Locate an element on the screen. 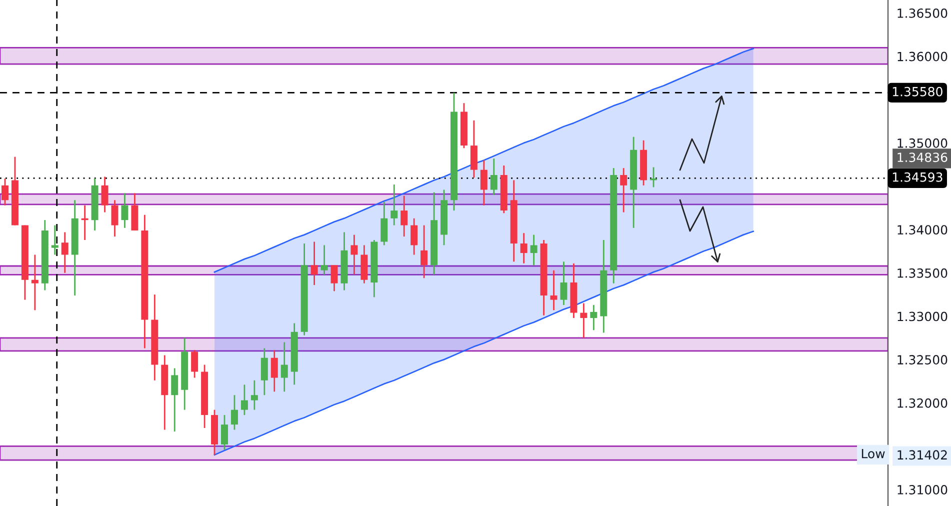  y-tick-label: 1.33500 is located at coordinates (923, 273).